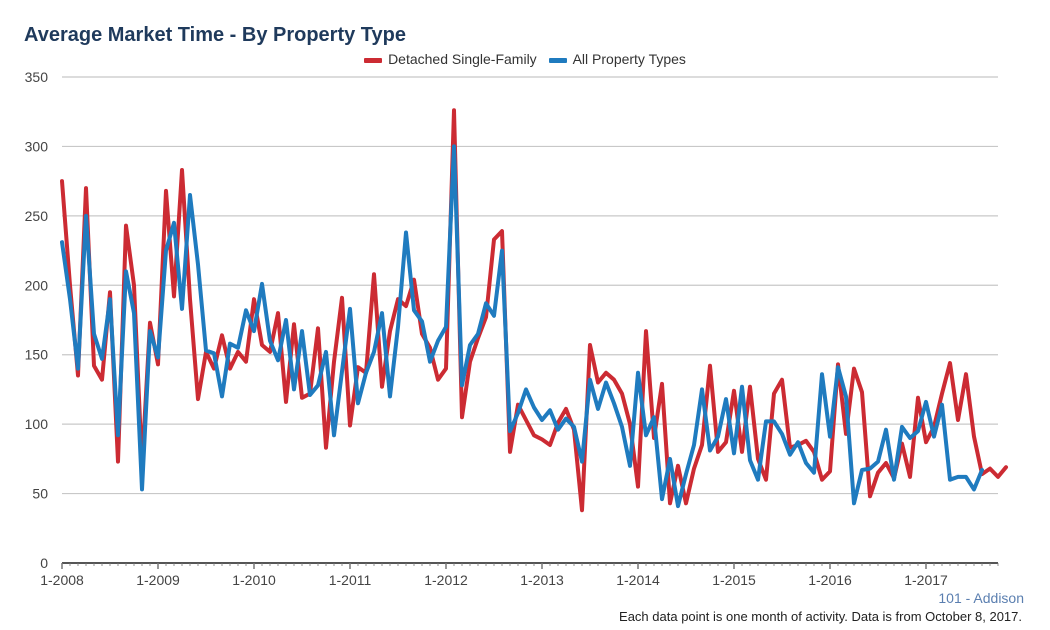 The width and height of the screenshot is (1050, 630). Describe the element at coordinates (542, 580) in the screenshot. I see `x-tick-label: 1-2013` at that location.